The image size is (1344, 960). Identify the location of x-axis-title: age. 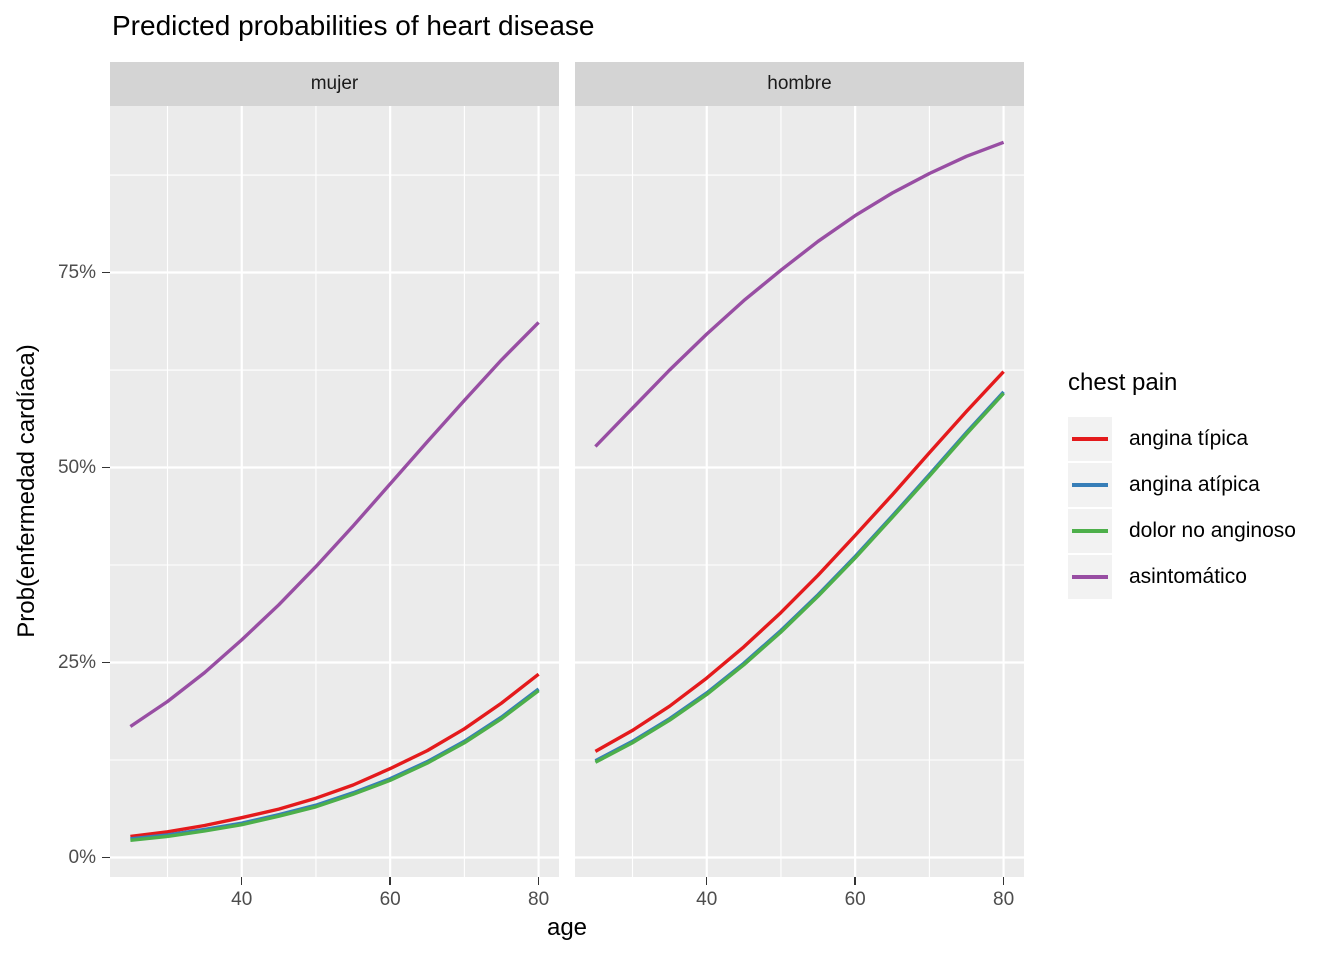
(567, 927).